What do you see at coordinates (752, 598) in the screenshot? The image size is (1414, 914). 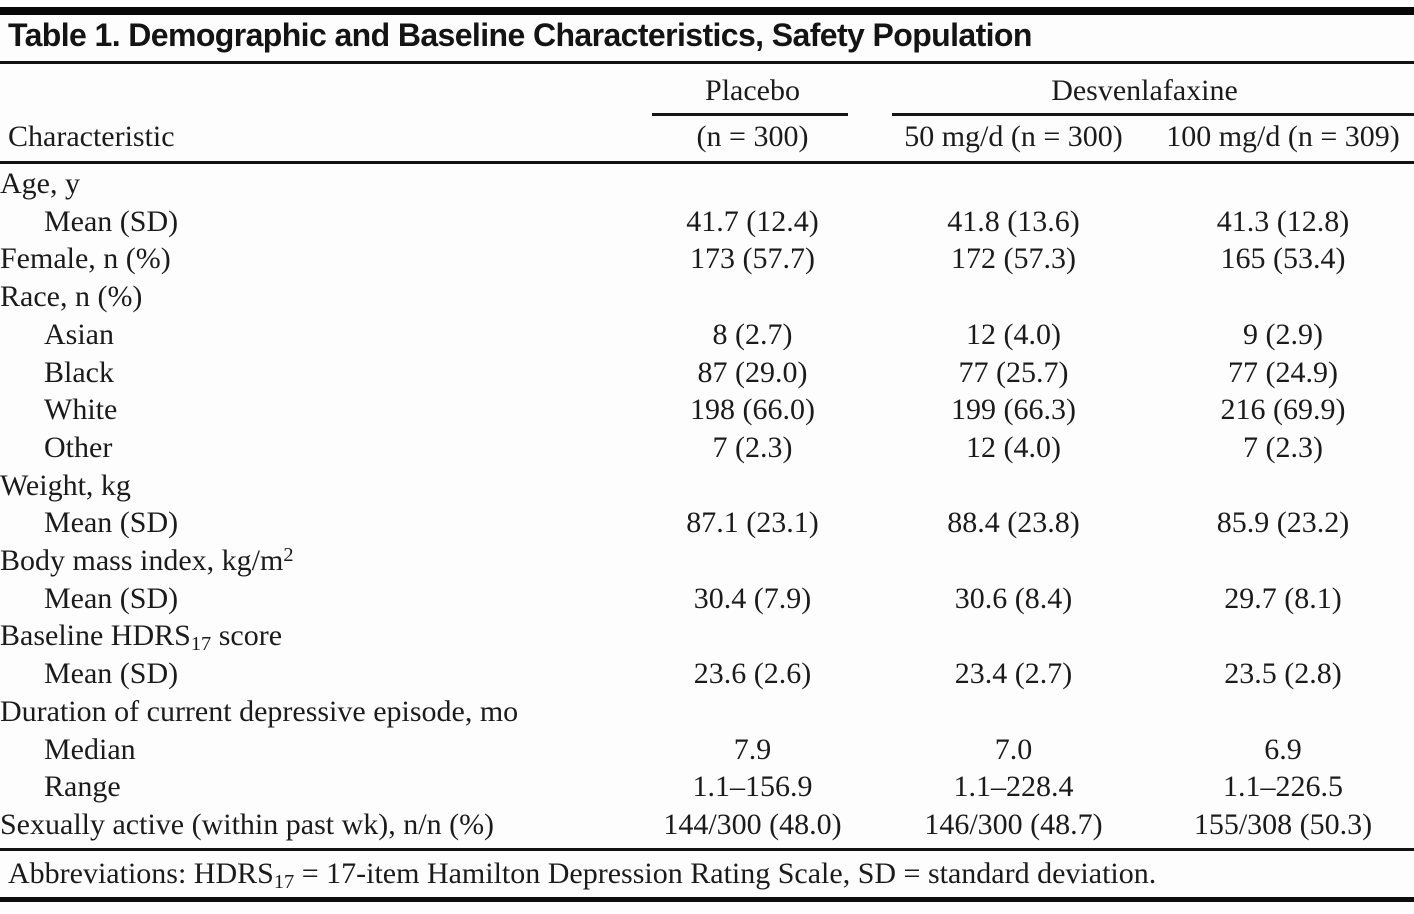 I see `cell-value: 30.4 (7.9)` at bounding box center [752, 598].